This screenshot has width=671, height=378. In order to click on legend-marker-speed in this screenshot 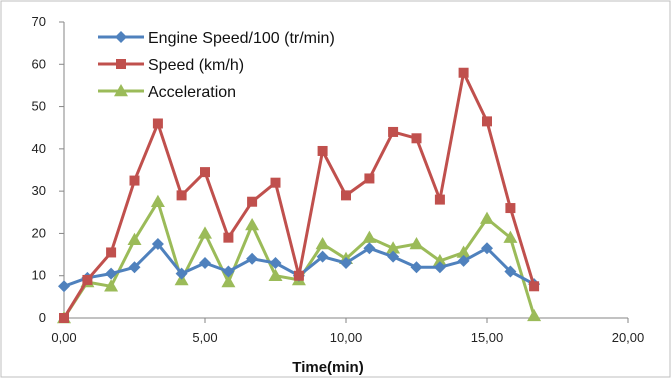, I will do `click(121, 64)`.